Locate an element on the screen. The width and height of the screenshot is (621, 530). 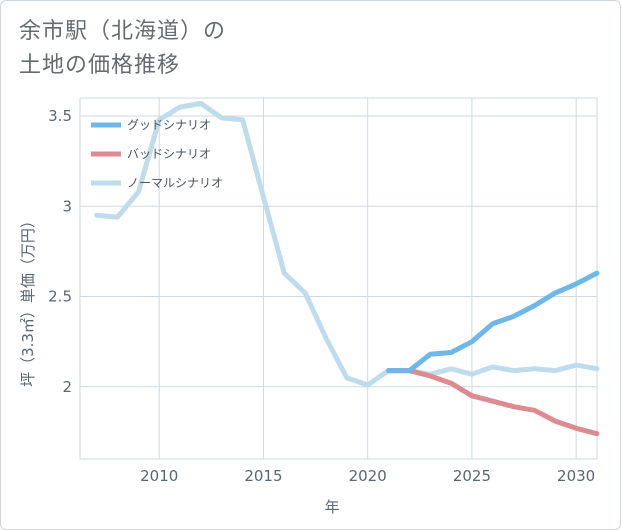
x-tick-label: 2020 is located at coordinates (368, 476).